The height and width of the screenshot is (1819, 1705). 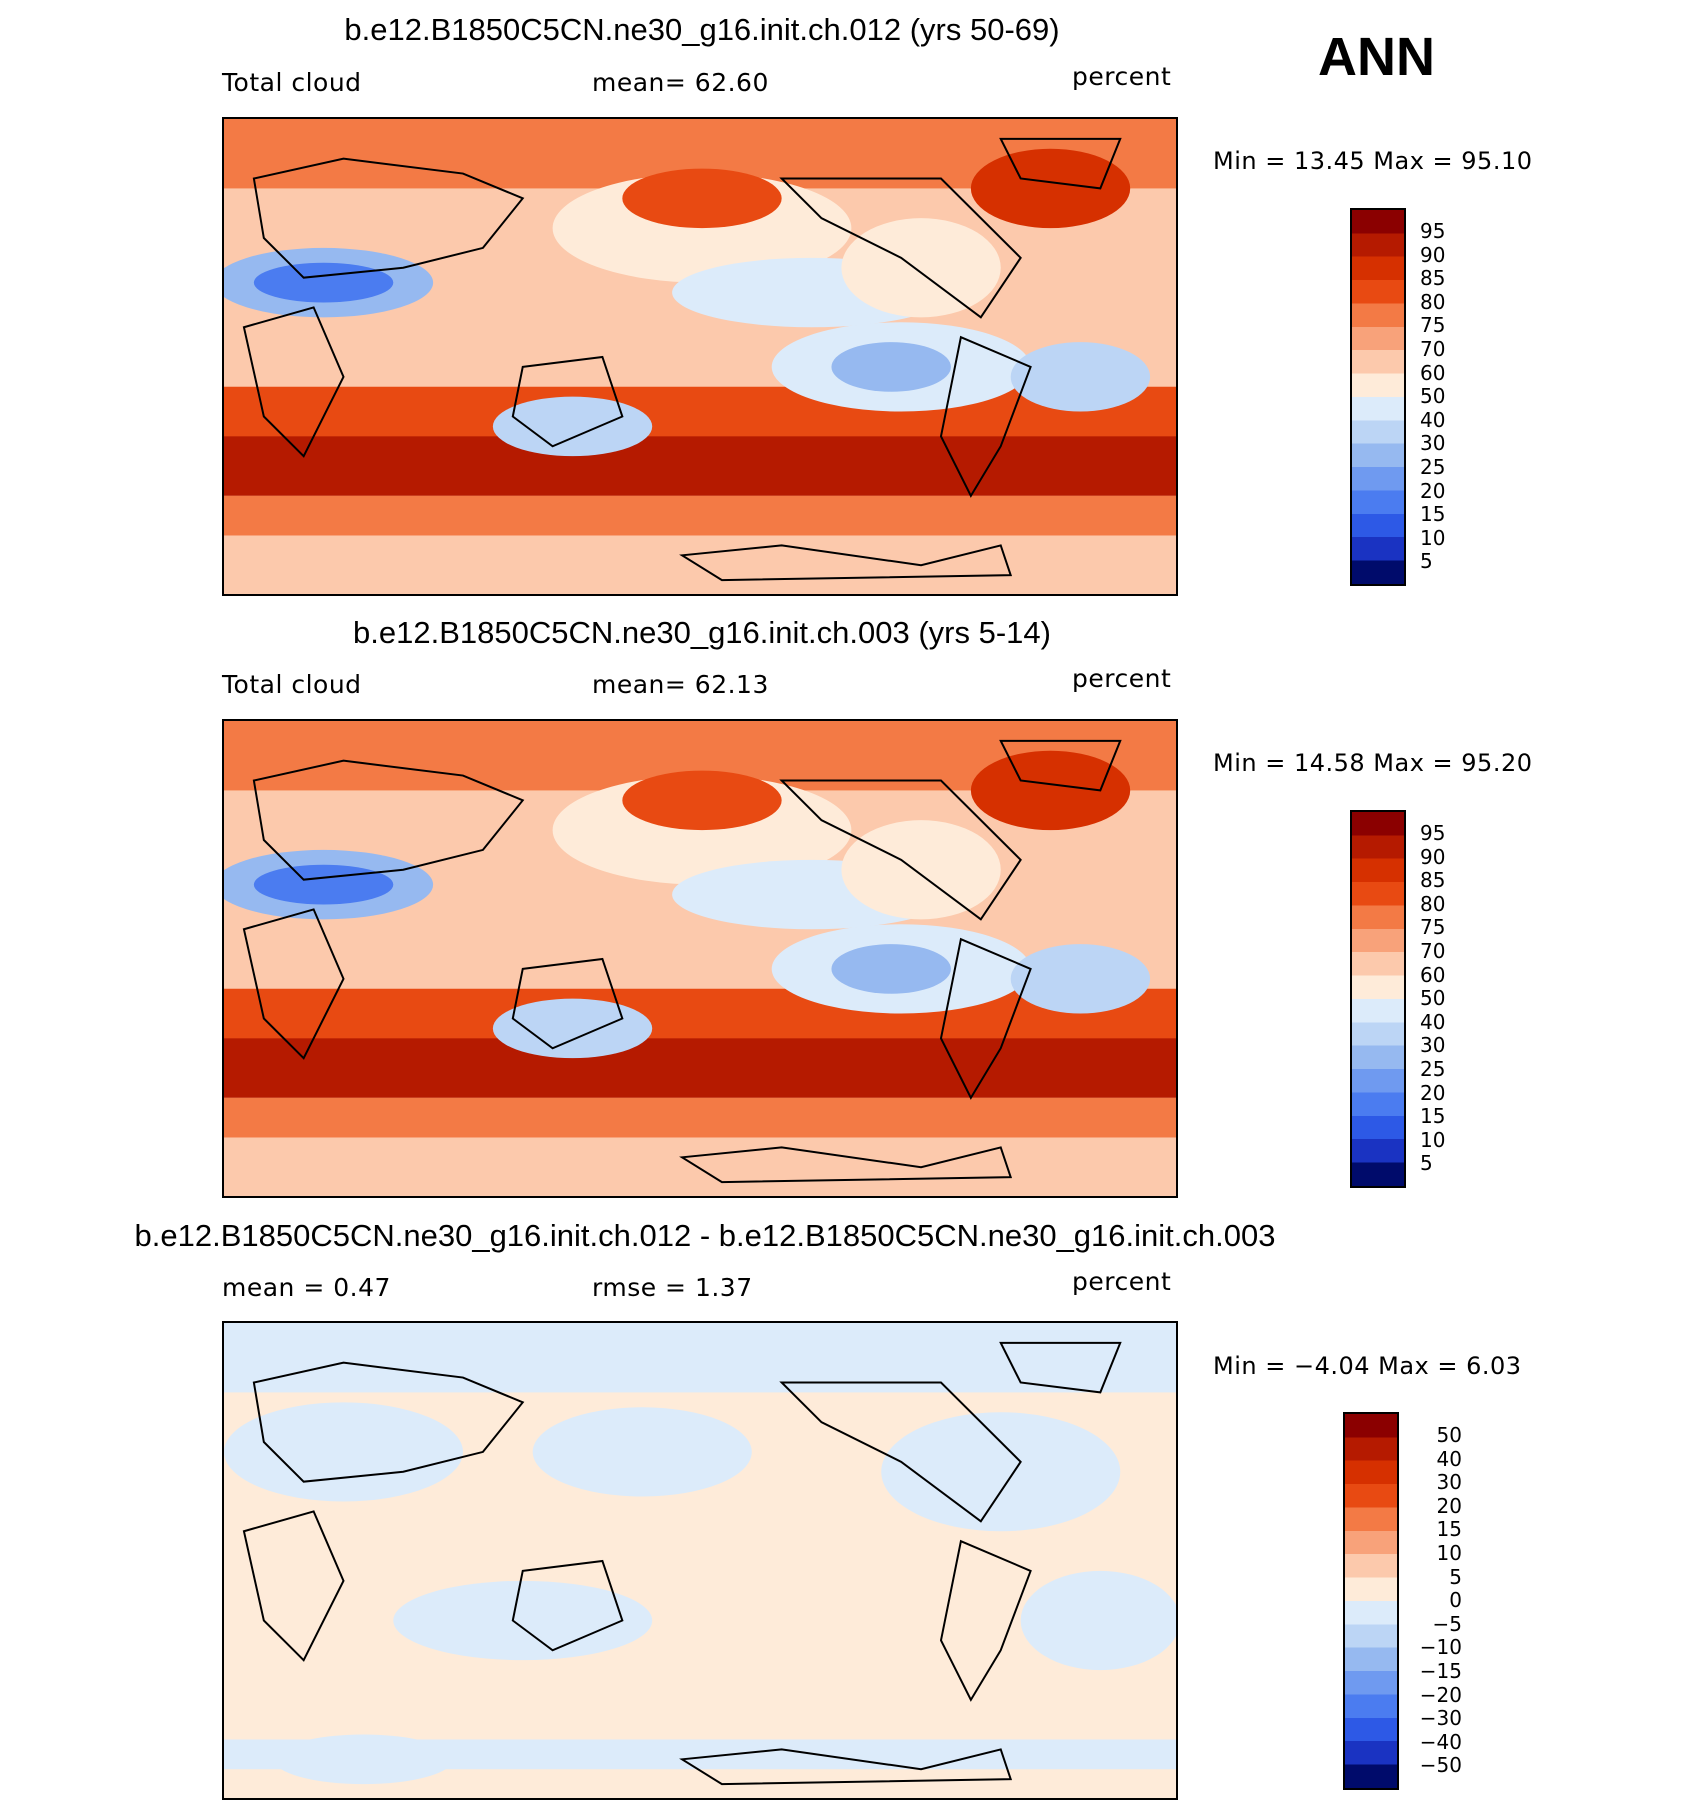 What do you see at coordinates (700, 356) in the screenshot?
I see `panel-1-map` at bounding box center [700, 356].